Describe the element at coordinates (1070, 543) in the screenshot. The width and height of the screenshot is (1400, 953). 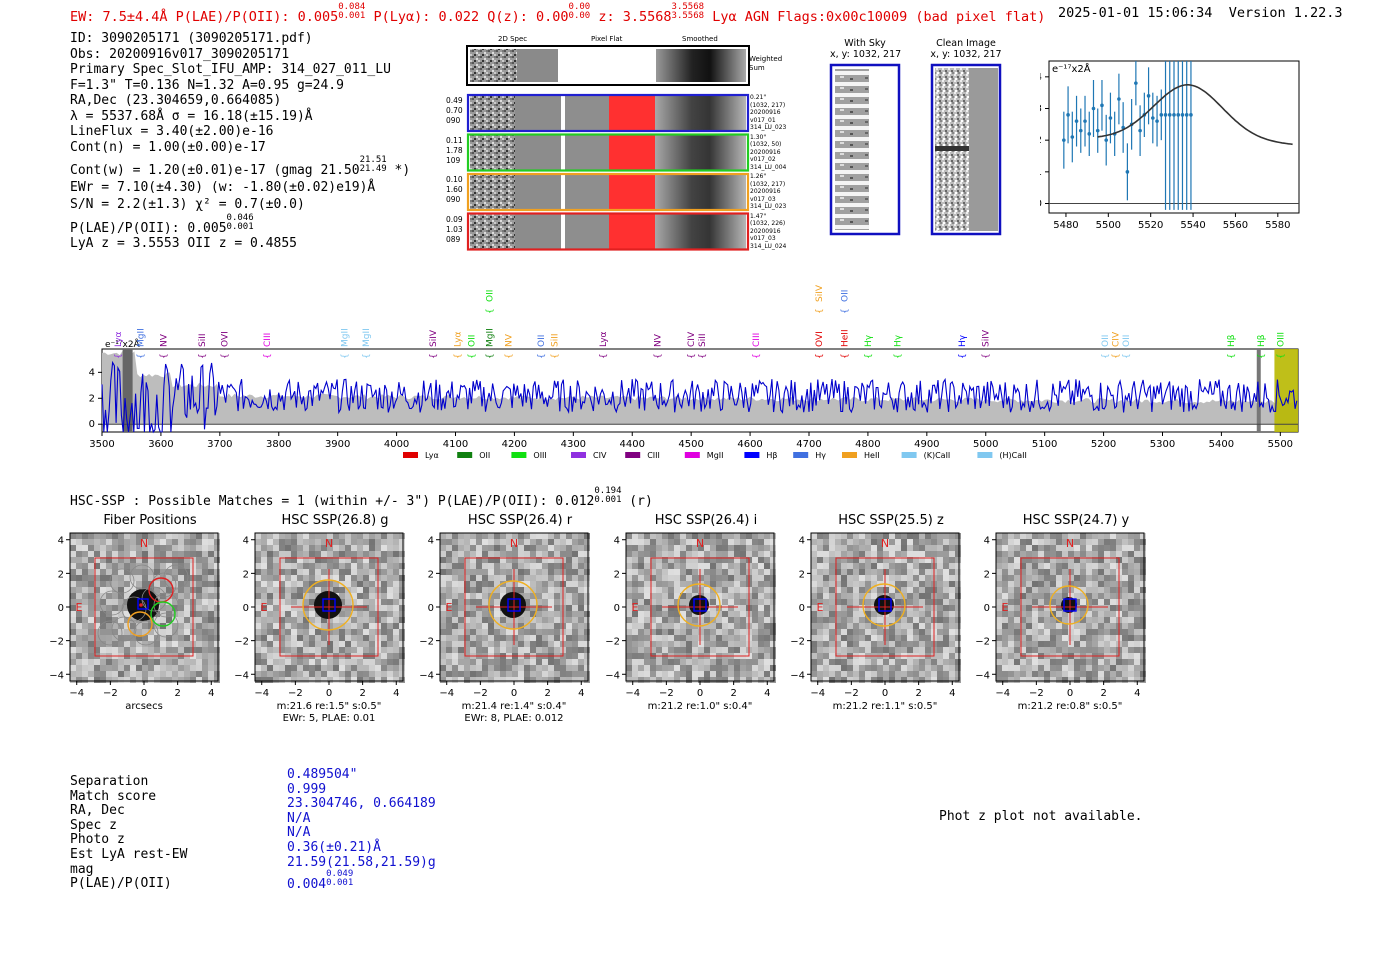
I see `hsc-north-label: N` at that location.